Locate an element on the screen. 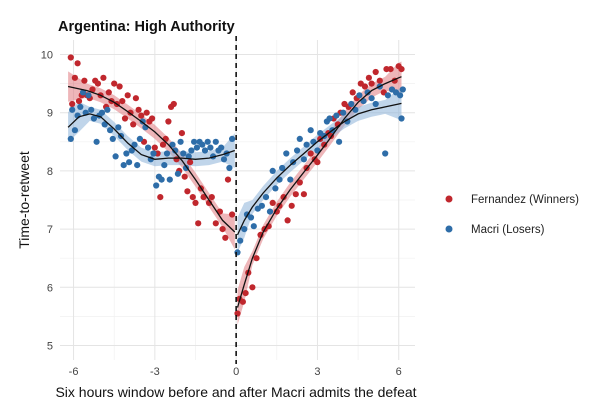 The height and width of the screenshot is (419, 598). fit-line-after is located at coordinates (319, 169).